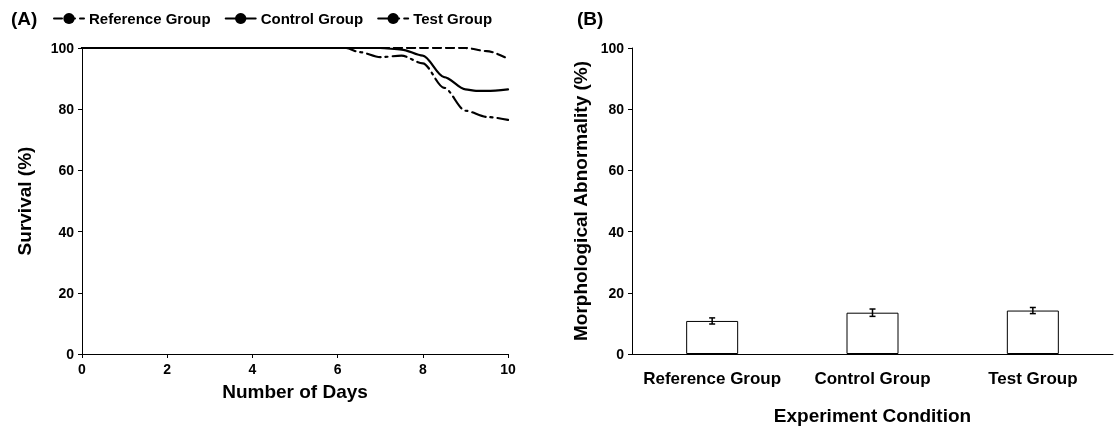  What do you see at coordinates (24, 201) in the screenshot?
I see `y-axis-title: Survival (%)` at bounding box center [24, 201].